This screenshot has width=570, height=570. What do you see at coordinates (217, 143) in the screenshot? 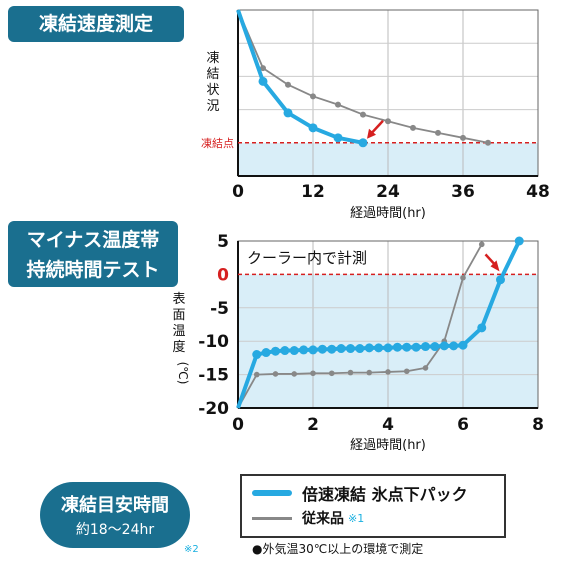
I see `freeze-point-label: 凍結点` at bounding box center [217, 143].